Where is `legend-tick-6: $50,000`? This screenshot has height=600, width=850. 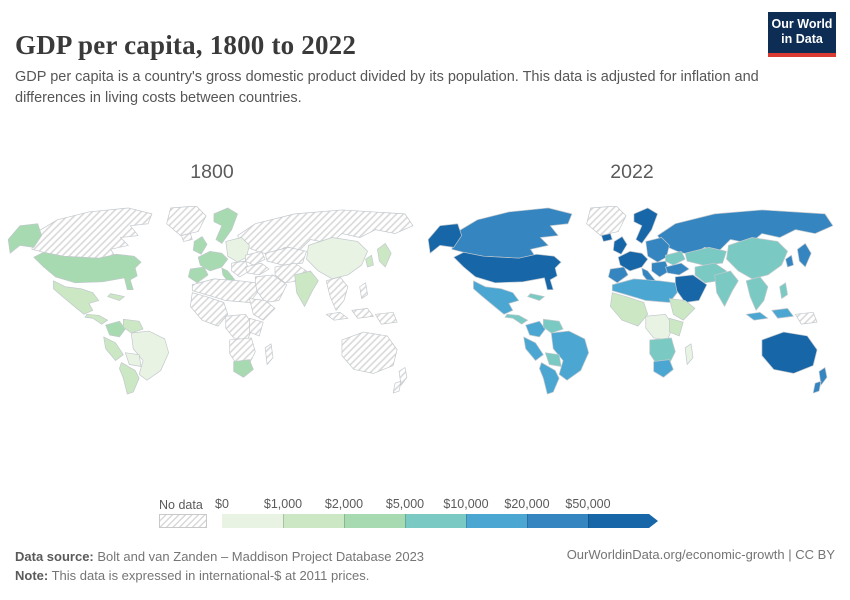
legend-tick-6: $50,000 is located at coordinates (587, 504).